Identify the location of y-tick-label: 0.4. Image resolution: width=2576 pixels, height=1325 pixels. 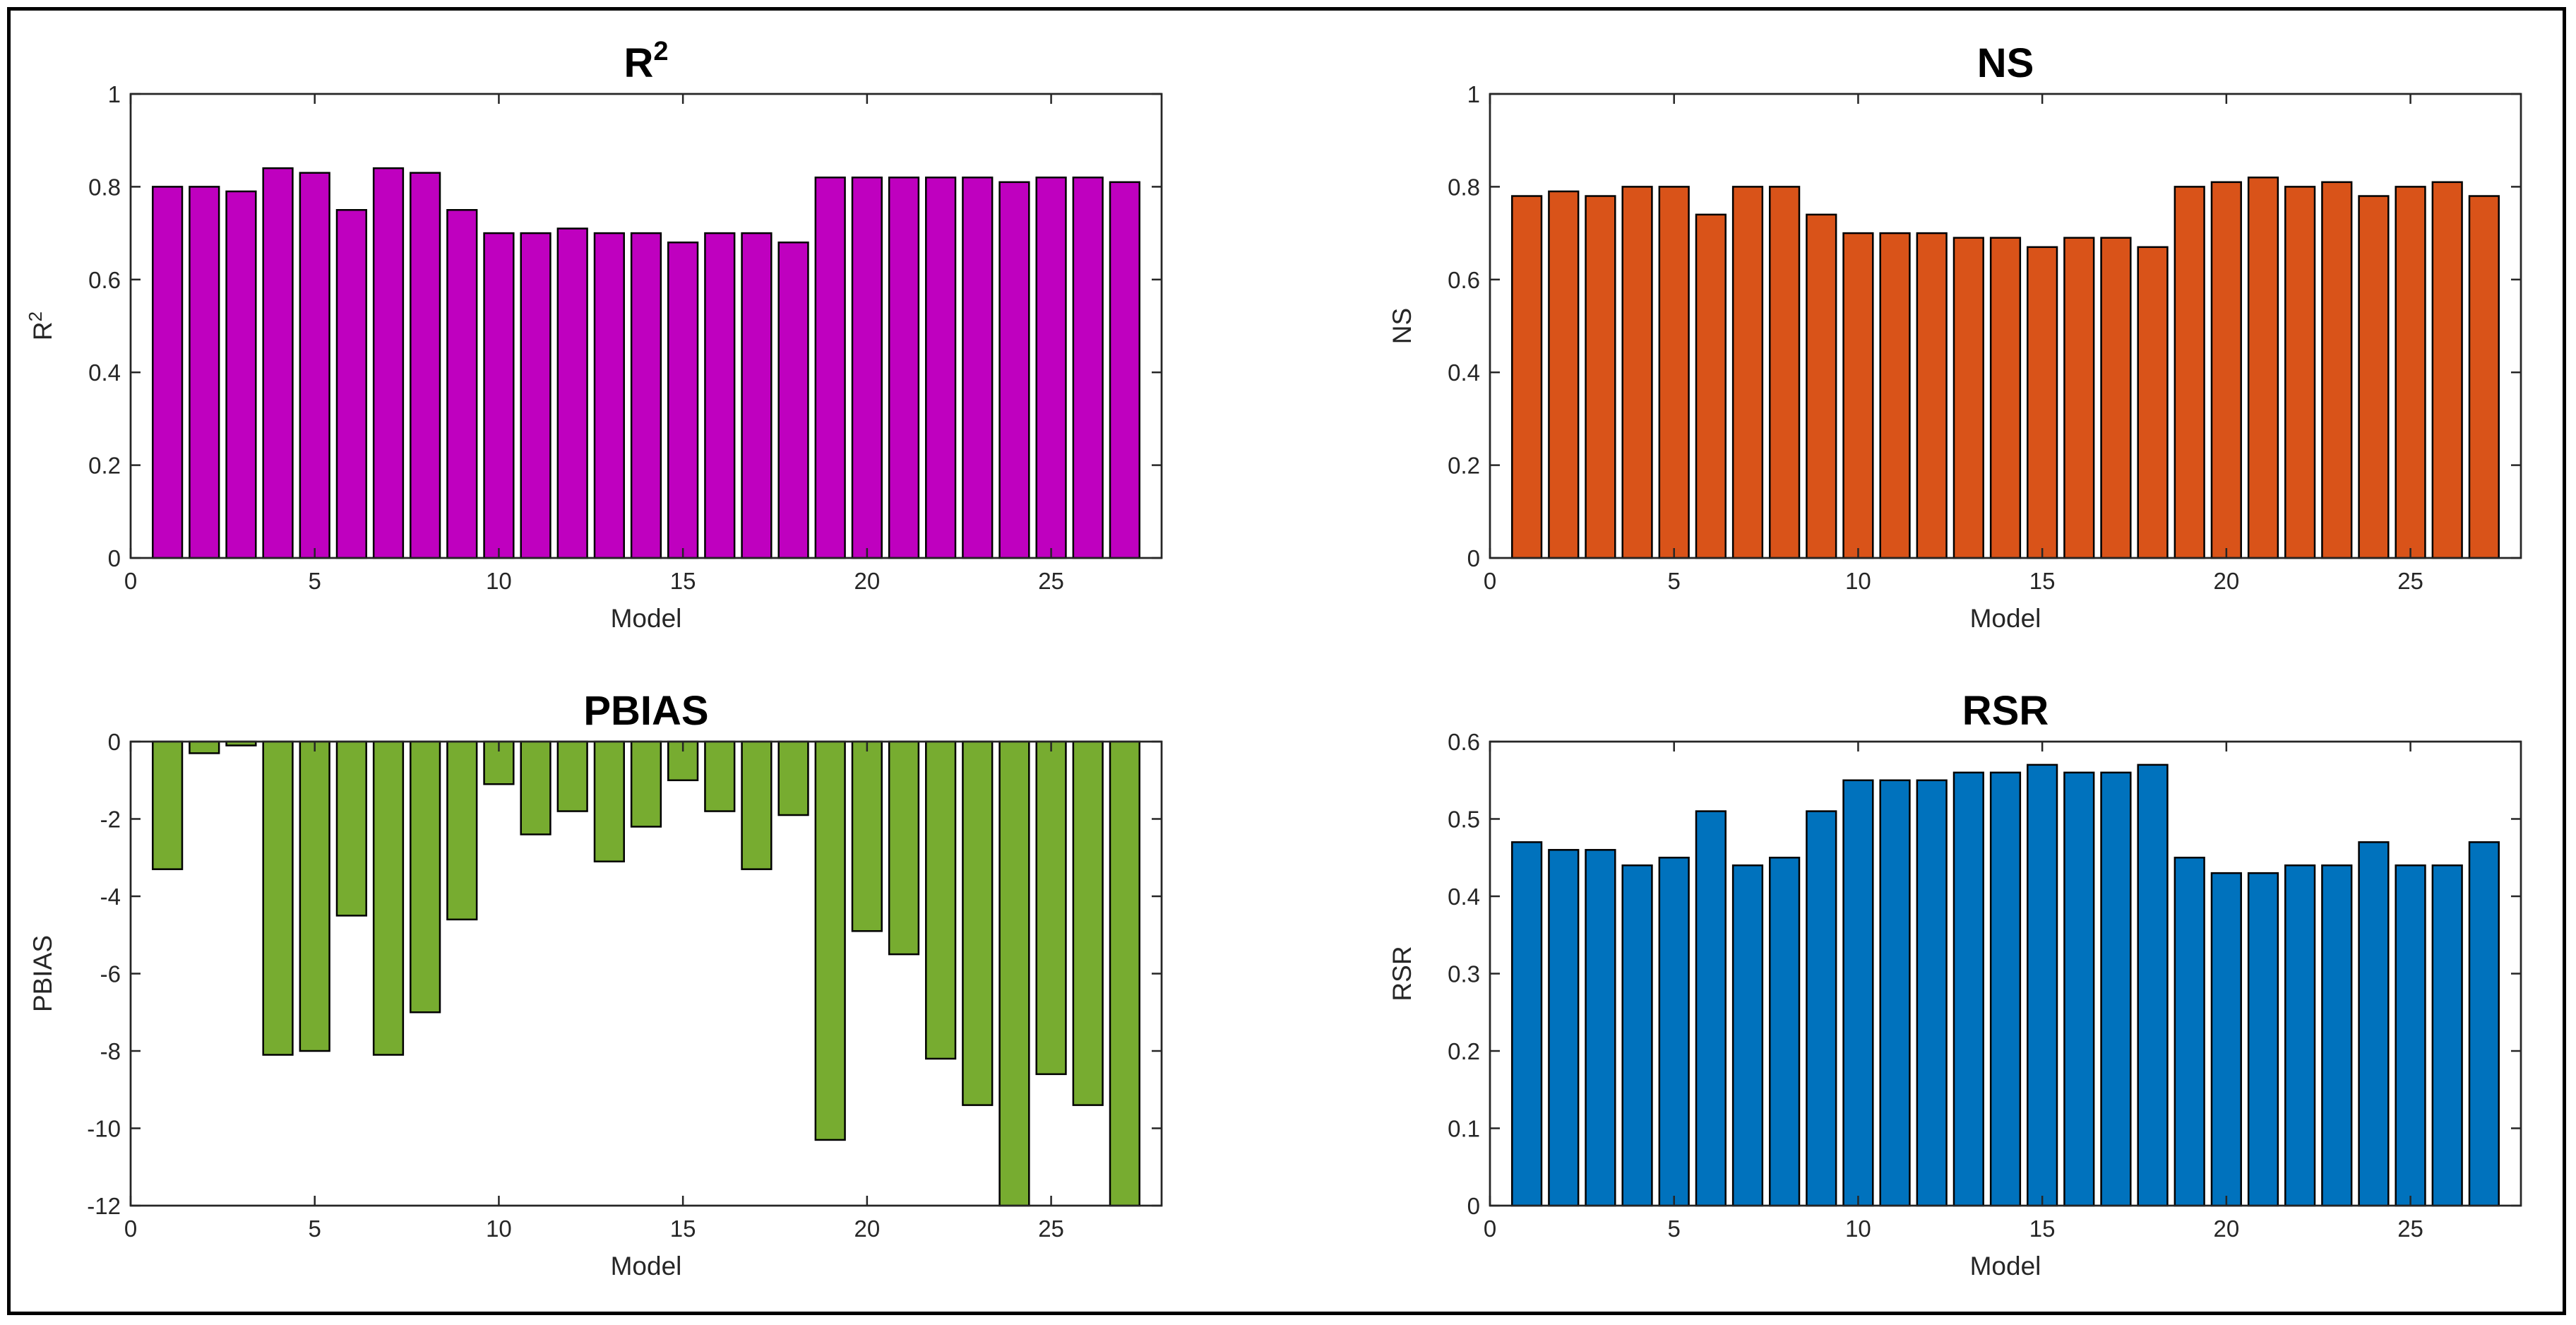
(1464, 373).